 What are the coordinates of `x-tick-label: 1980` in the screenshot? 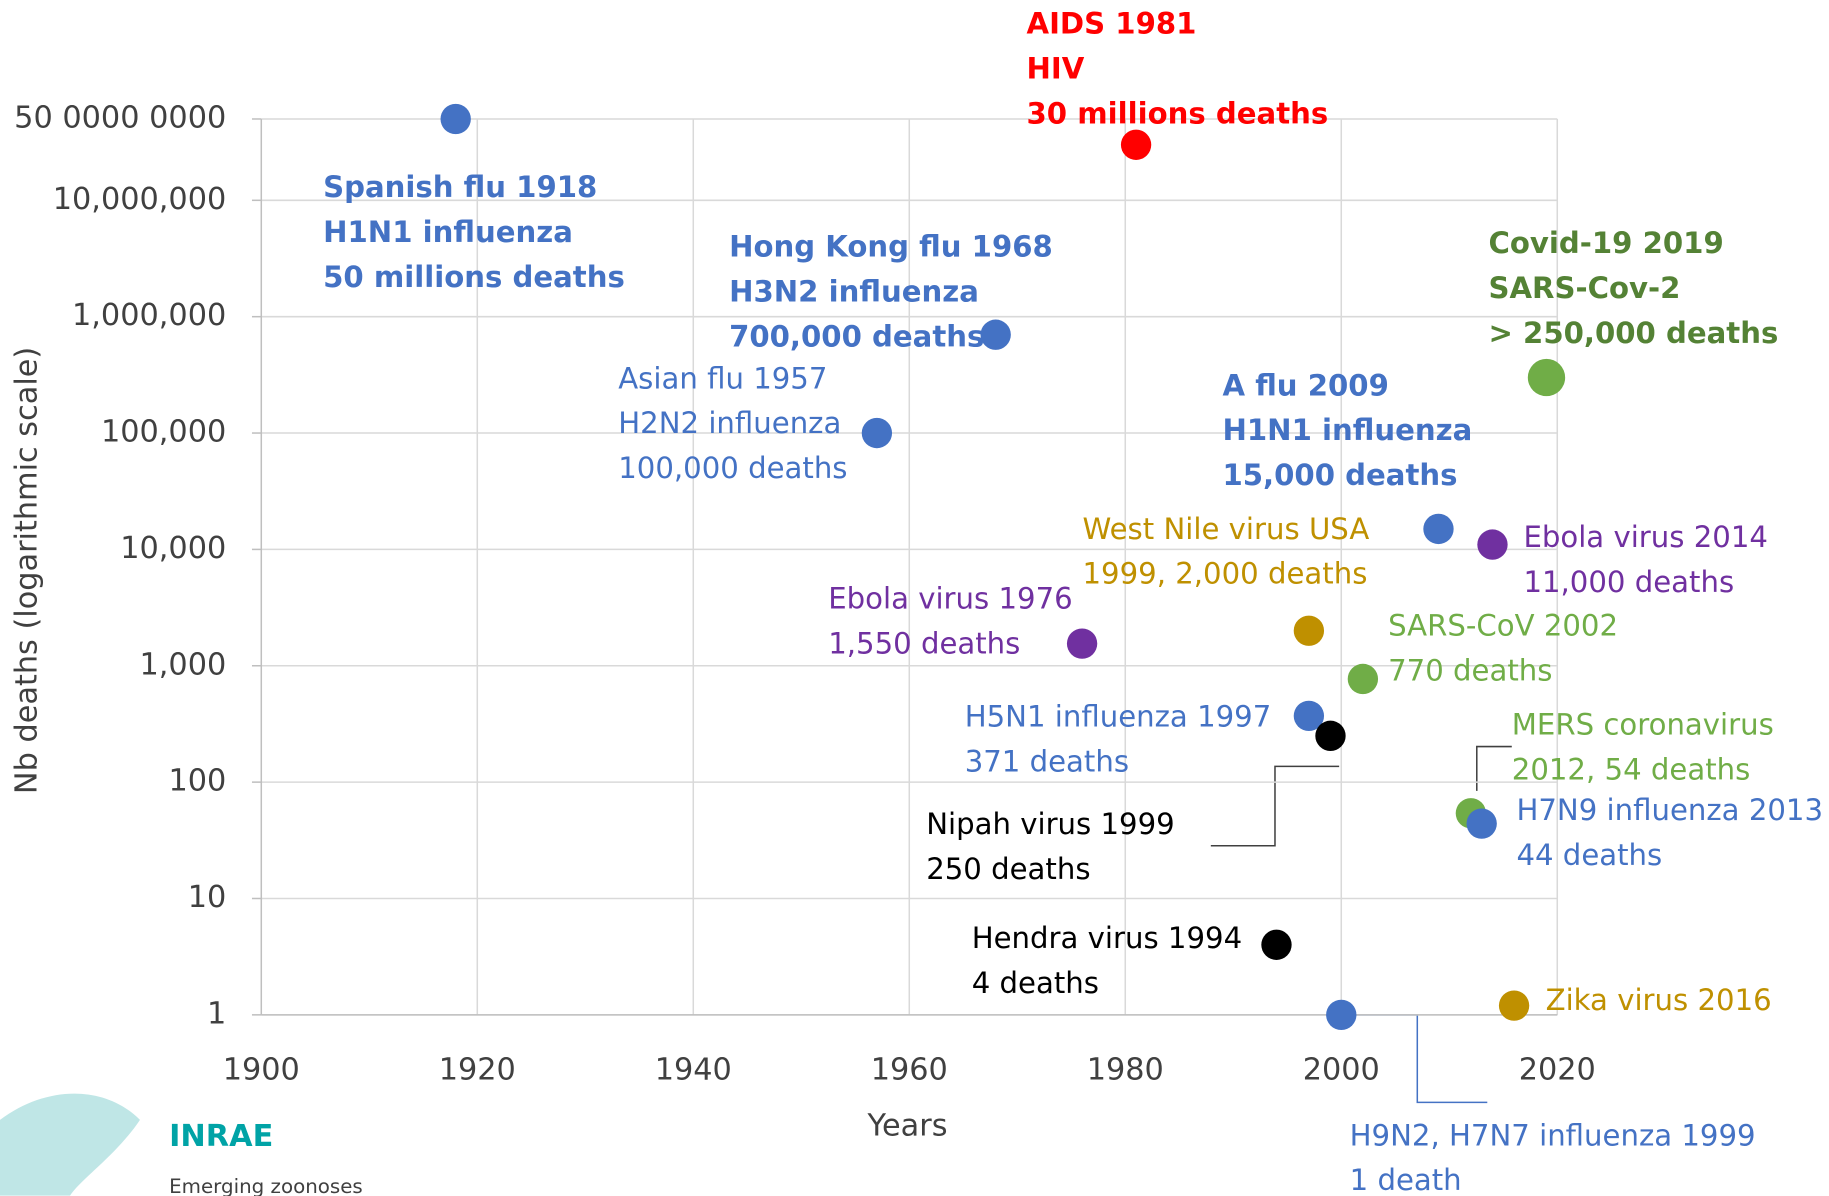 It's located at (1125, 1069).